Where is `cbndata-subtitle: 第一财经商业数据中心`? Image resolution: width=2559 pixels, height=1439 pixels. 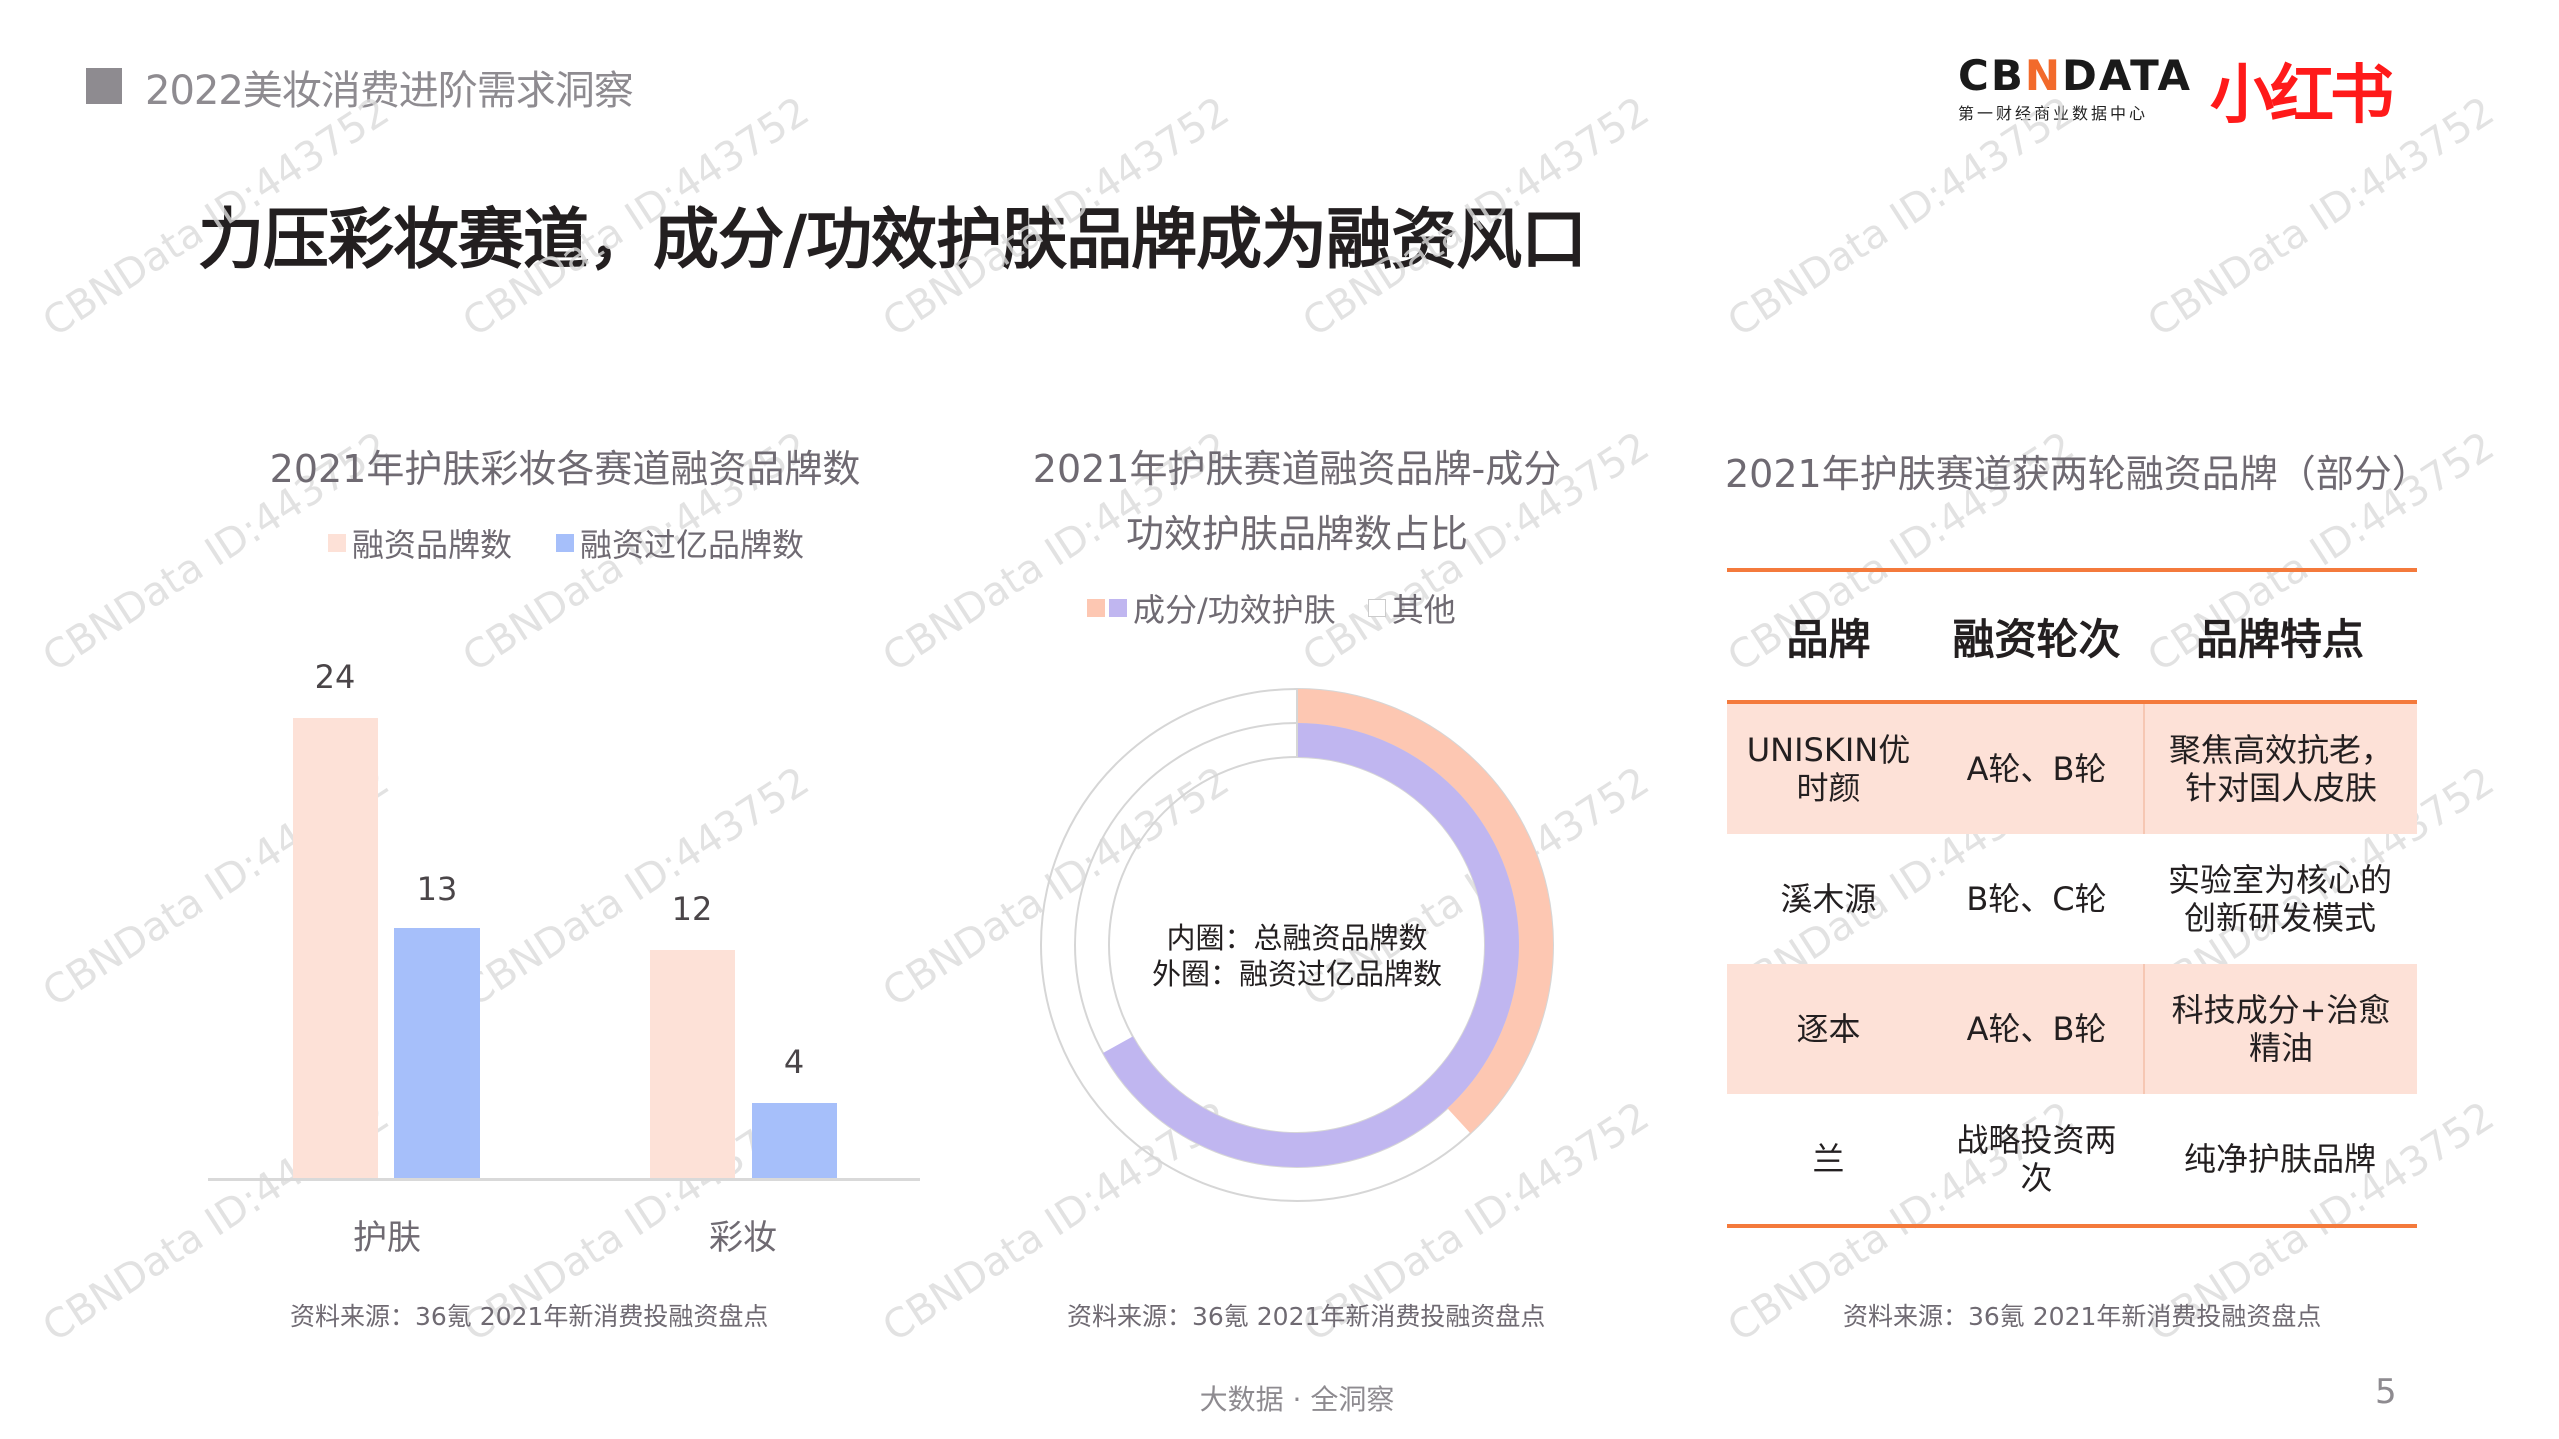 cbndata-subtitle: 第一财经商业数据中心 is located at coordinates (2053, 113).